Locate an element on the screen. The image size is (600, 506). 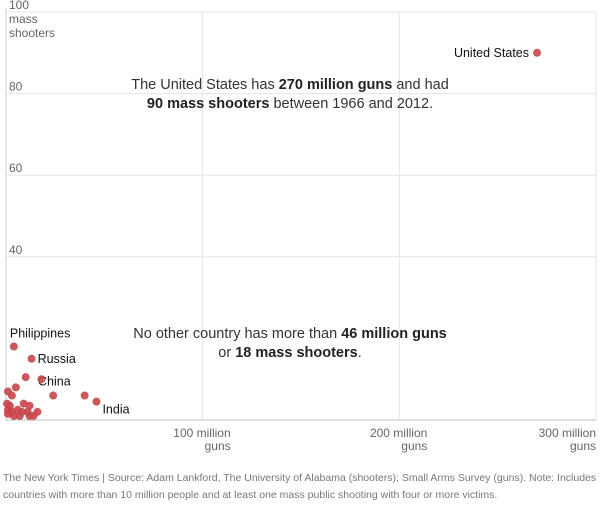
annot-bold-guns: 46 million guns is located at coordinates (394, 334).